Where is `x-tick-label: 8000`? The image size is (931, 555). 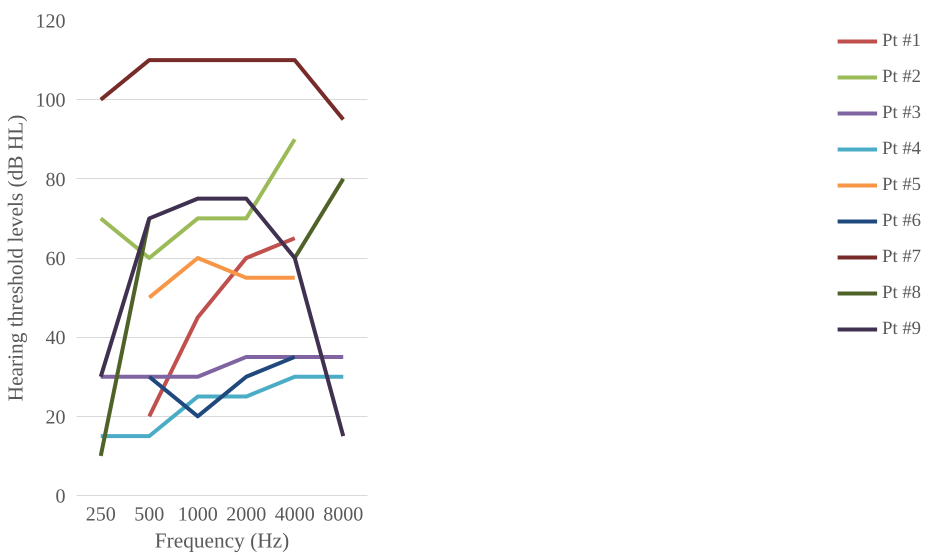
x-tick-label: 8000 is located at coordinates (343, 515).